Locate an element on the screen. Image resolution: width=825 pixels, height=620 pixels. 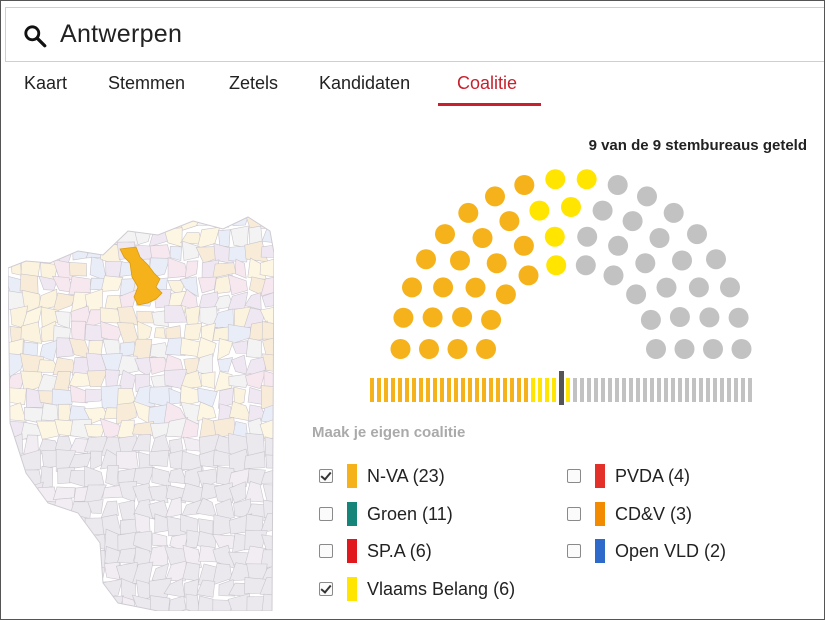
party-vlaams-belang: Vlaams Belang (6) is located at coordinates (417, 589).